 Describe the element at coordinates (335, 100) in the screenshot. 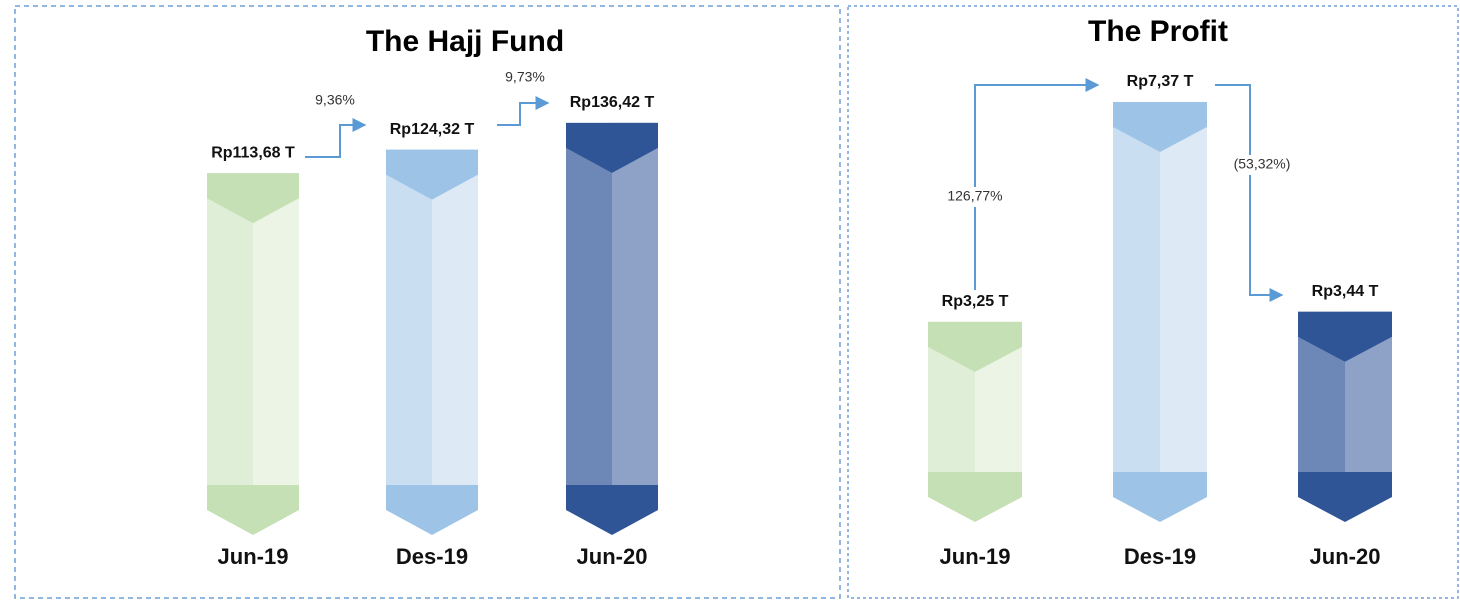

I see `annotation: 9,36%` at that location.